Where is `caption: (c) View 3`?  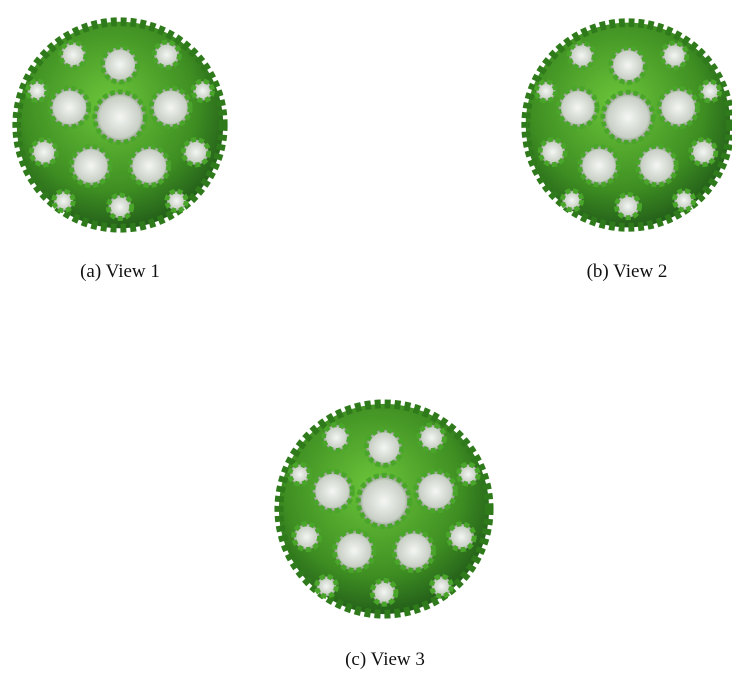
caption: (c) View 3 is located at coordinates (385, 660).